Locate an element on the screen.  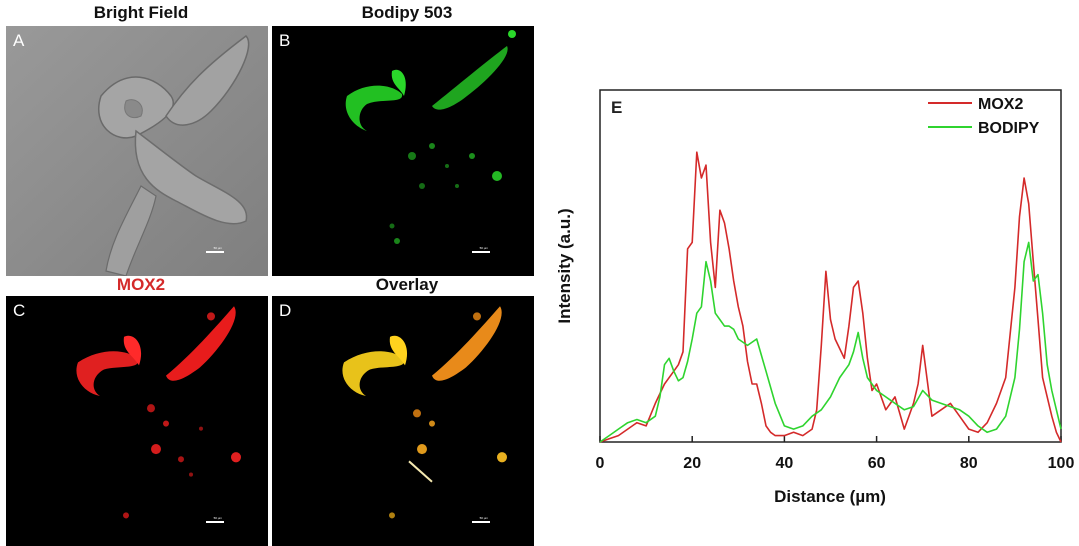
panel-d-title: Overlay is located at coordinates (407, 284).